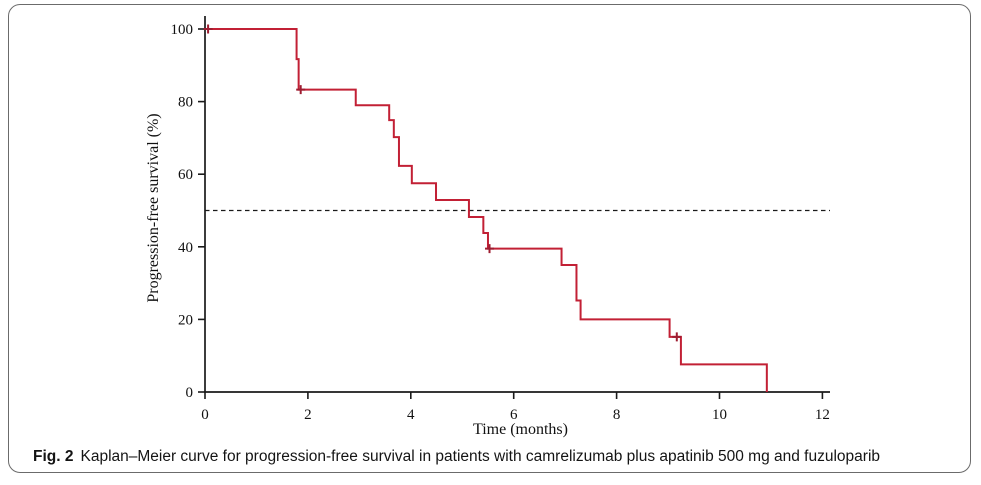 The width and height of the screenshot is (981, 485). Describe the element at coordinates (185, 103) in the screenshot. I see `y-tick-label: 80` at that location.